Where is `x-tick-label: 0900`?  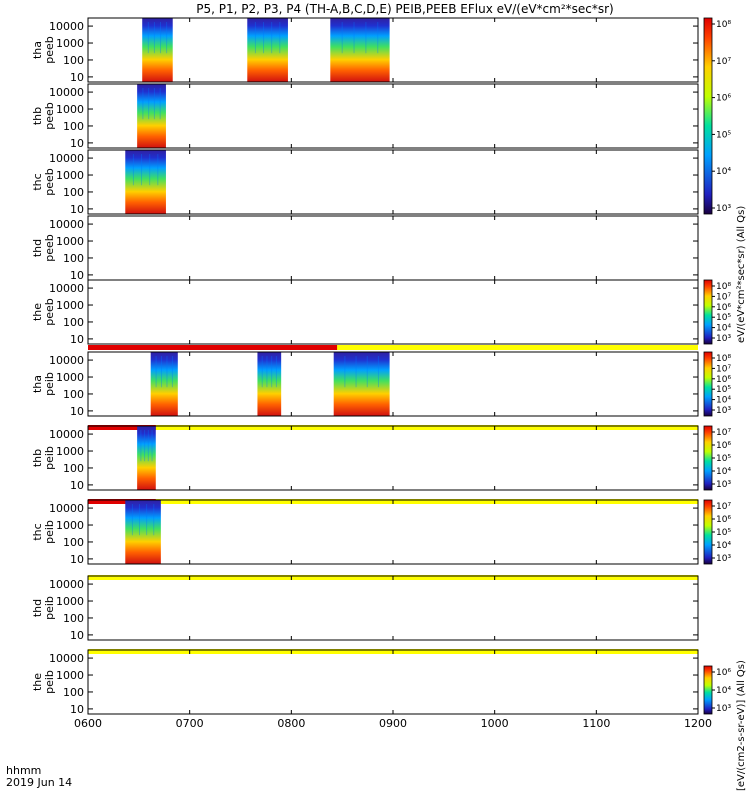
x-tick-label: 0900 is located at coordinates (393, 723).